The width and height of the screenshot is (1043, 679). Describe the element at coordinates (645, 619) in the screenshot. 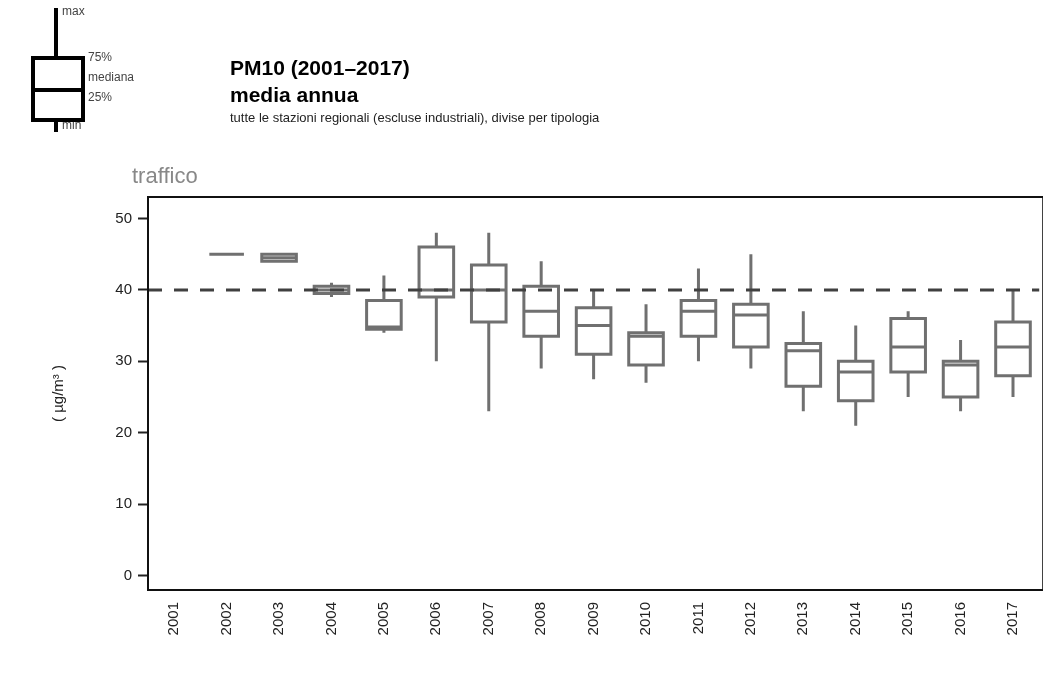

I see `x-tick-label: 2010` at that location.